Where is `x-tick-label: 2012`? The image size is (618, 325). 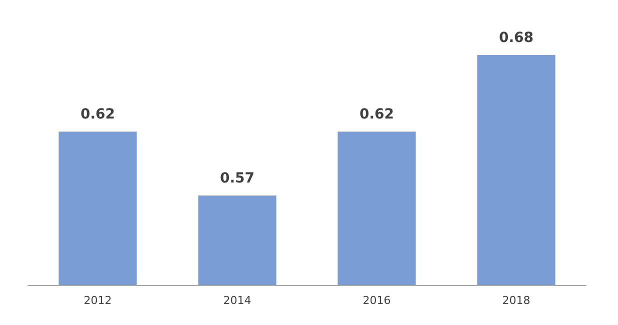
x-tick-label: 2012 is located at coordinates (98, 300).